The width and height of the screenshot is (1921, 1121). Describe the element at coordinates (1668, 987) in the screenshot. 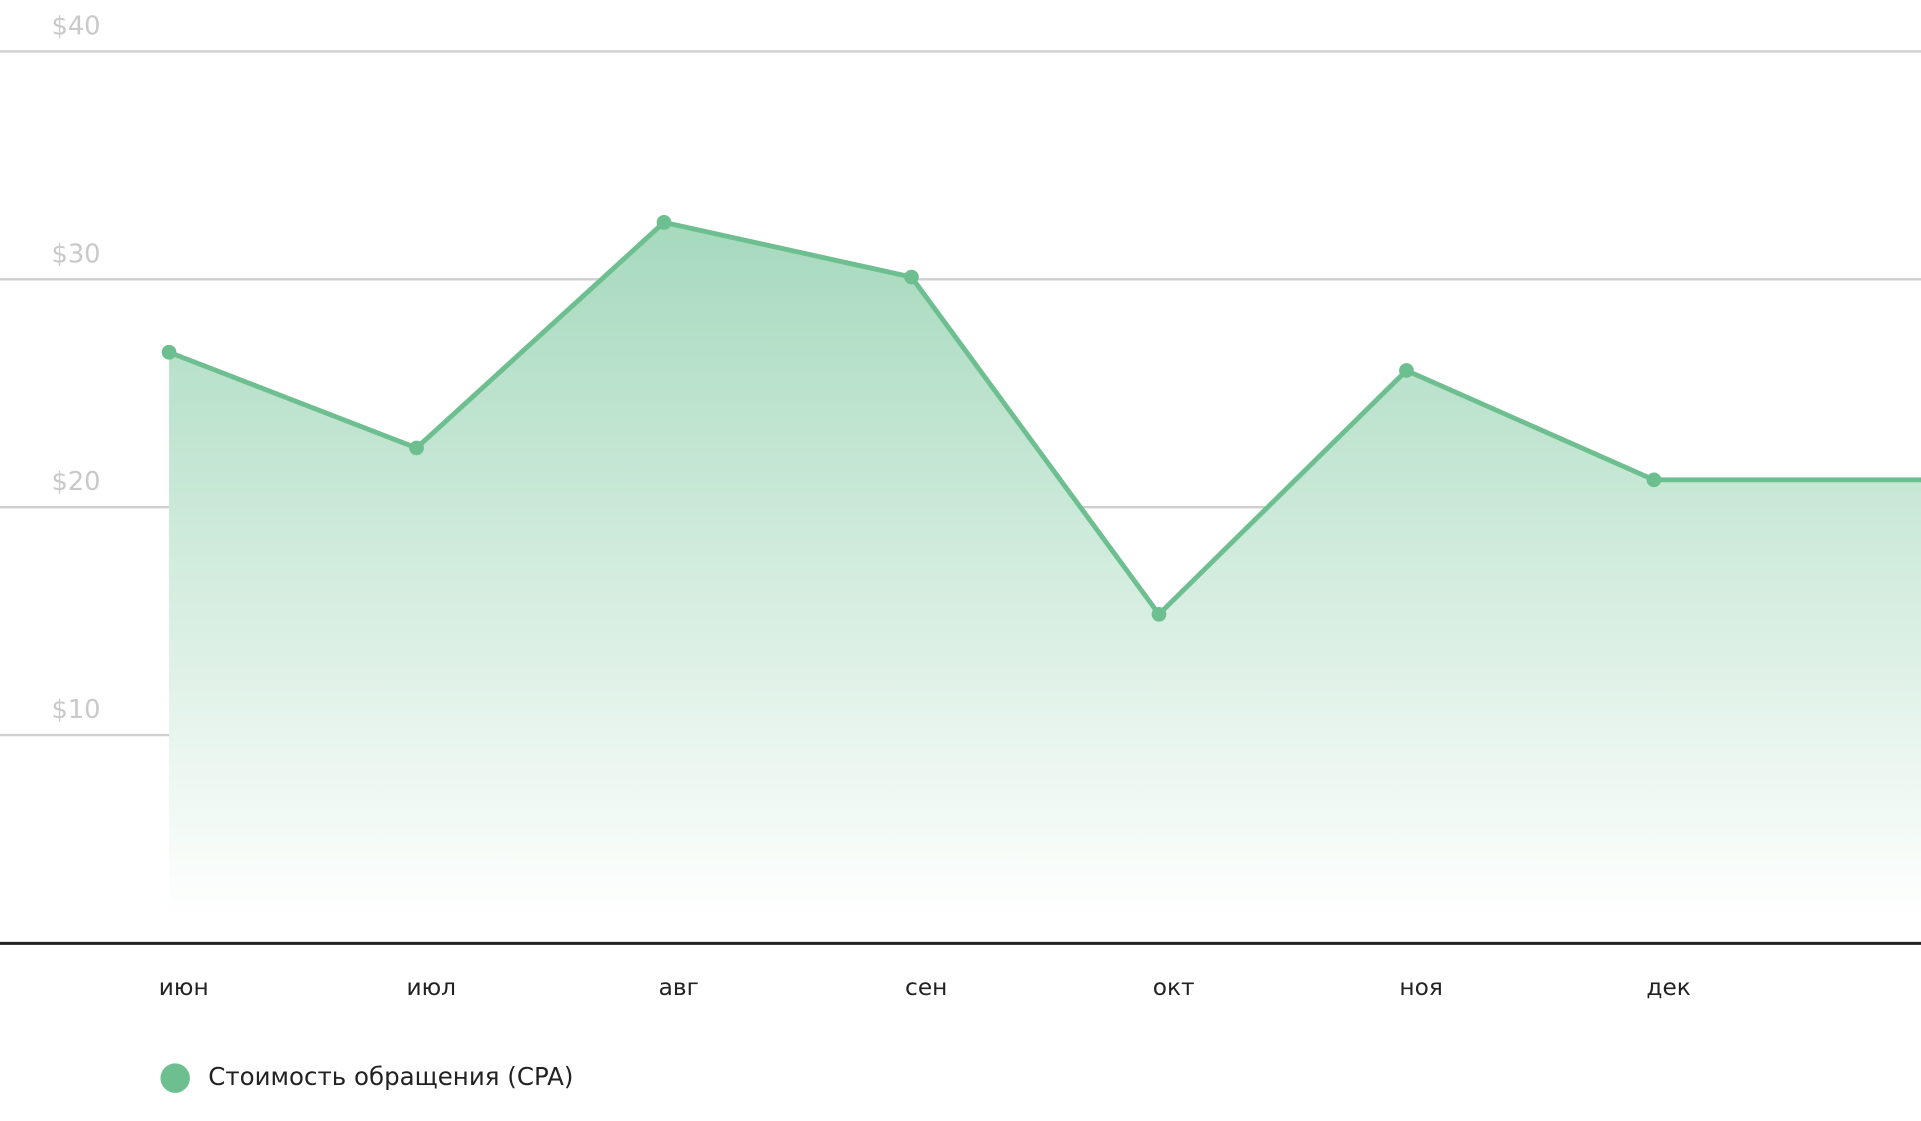

I see `x-tick-label: дек` at that location.